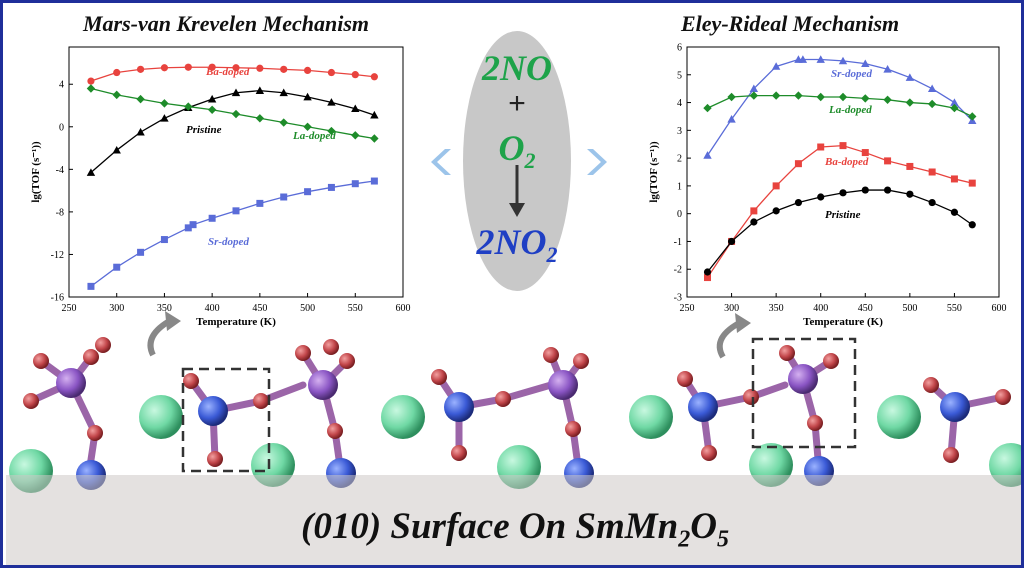 The image size is (1024, 568). I want to click on banner-title: (010) Surface On SmMn2O5, so click(512, 529).